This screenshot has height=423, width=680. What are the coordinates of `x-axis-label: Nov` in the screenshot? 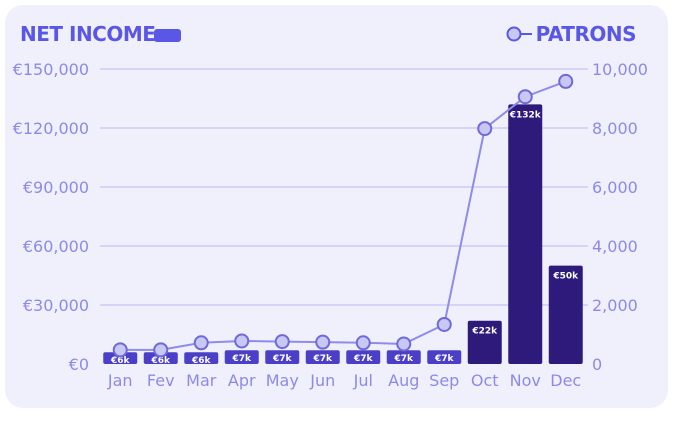 It's located at (525, 380).